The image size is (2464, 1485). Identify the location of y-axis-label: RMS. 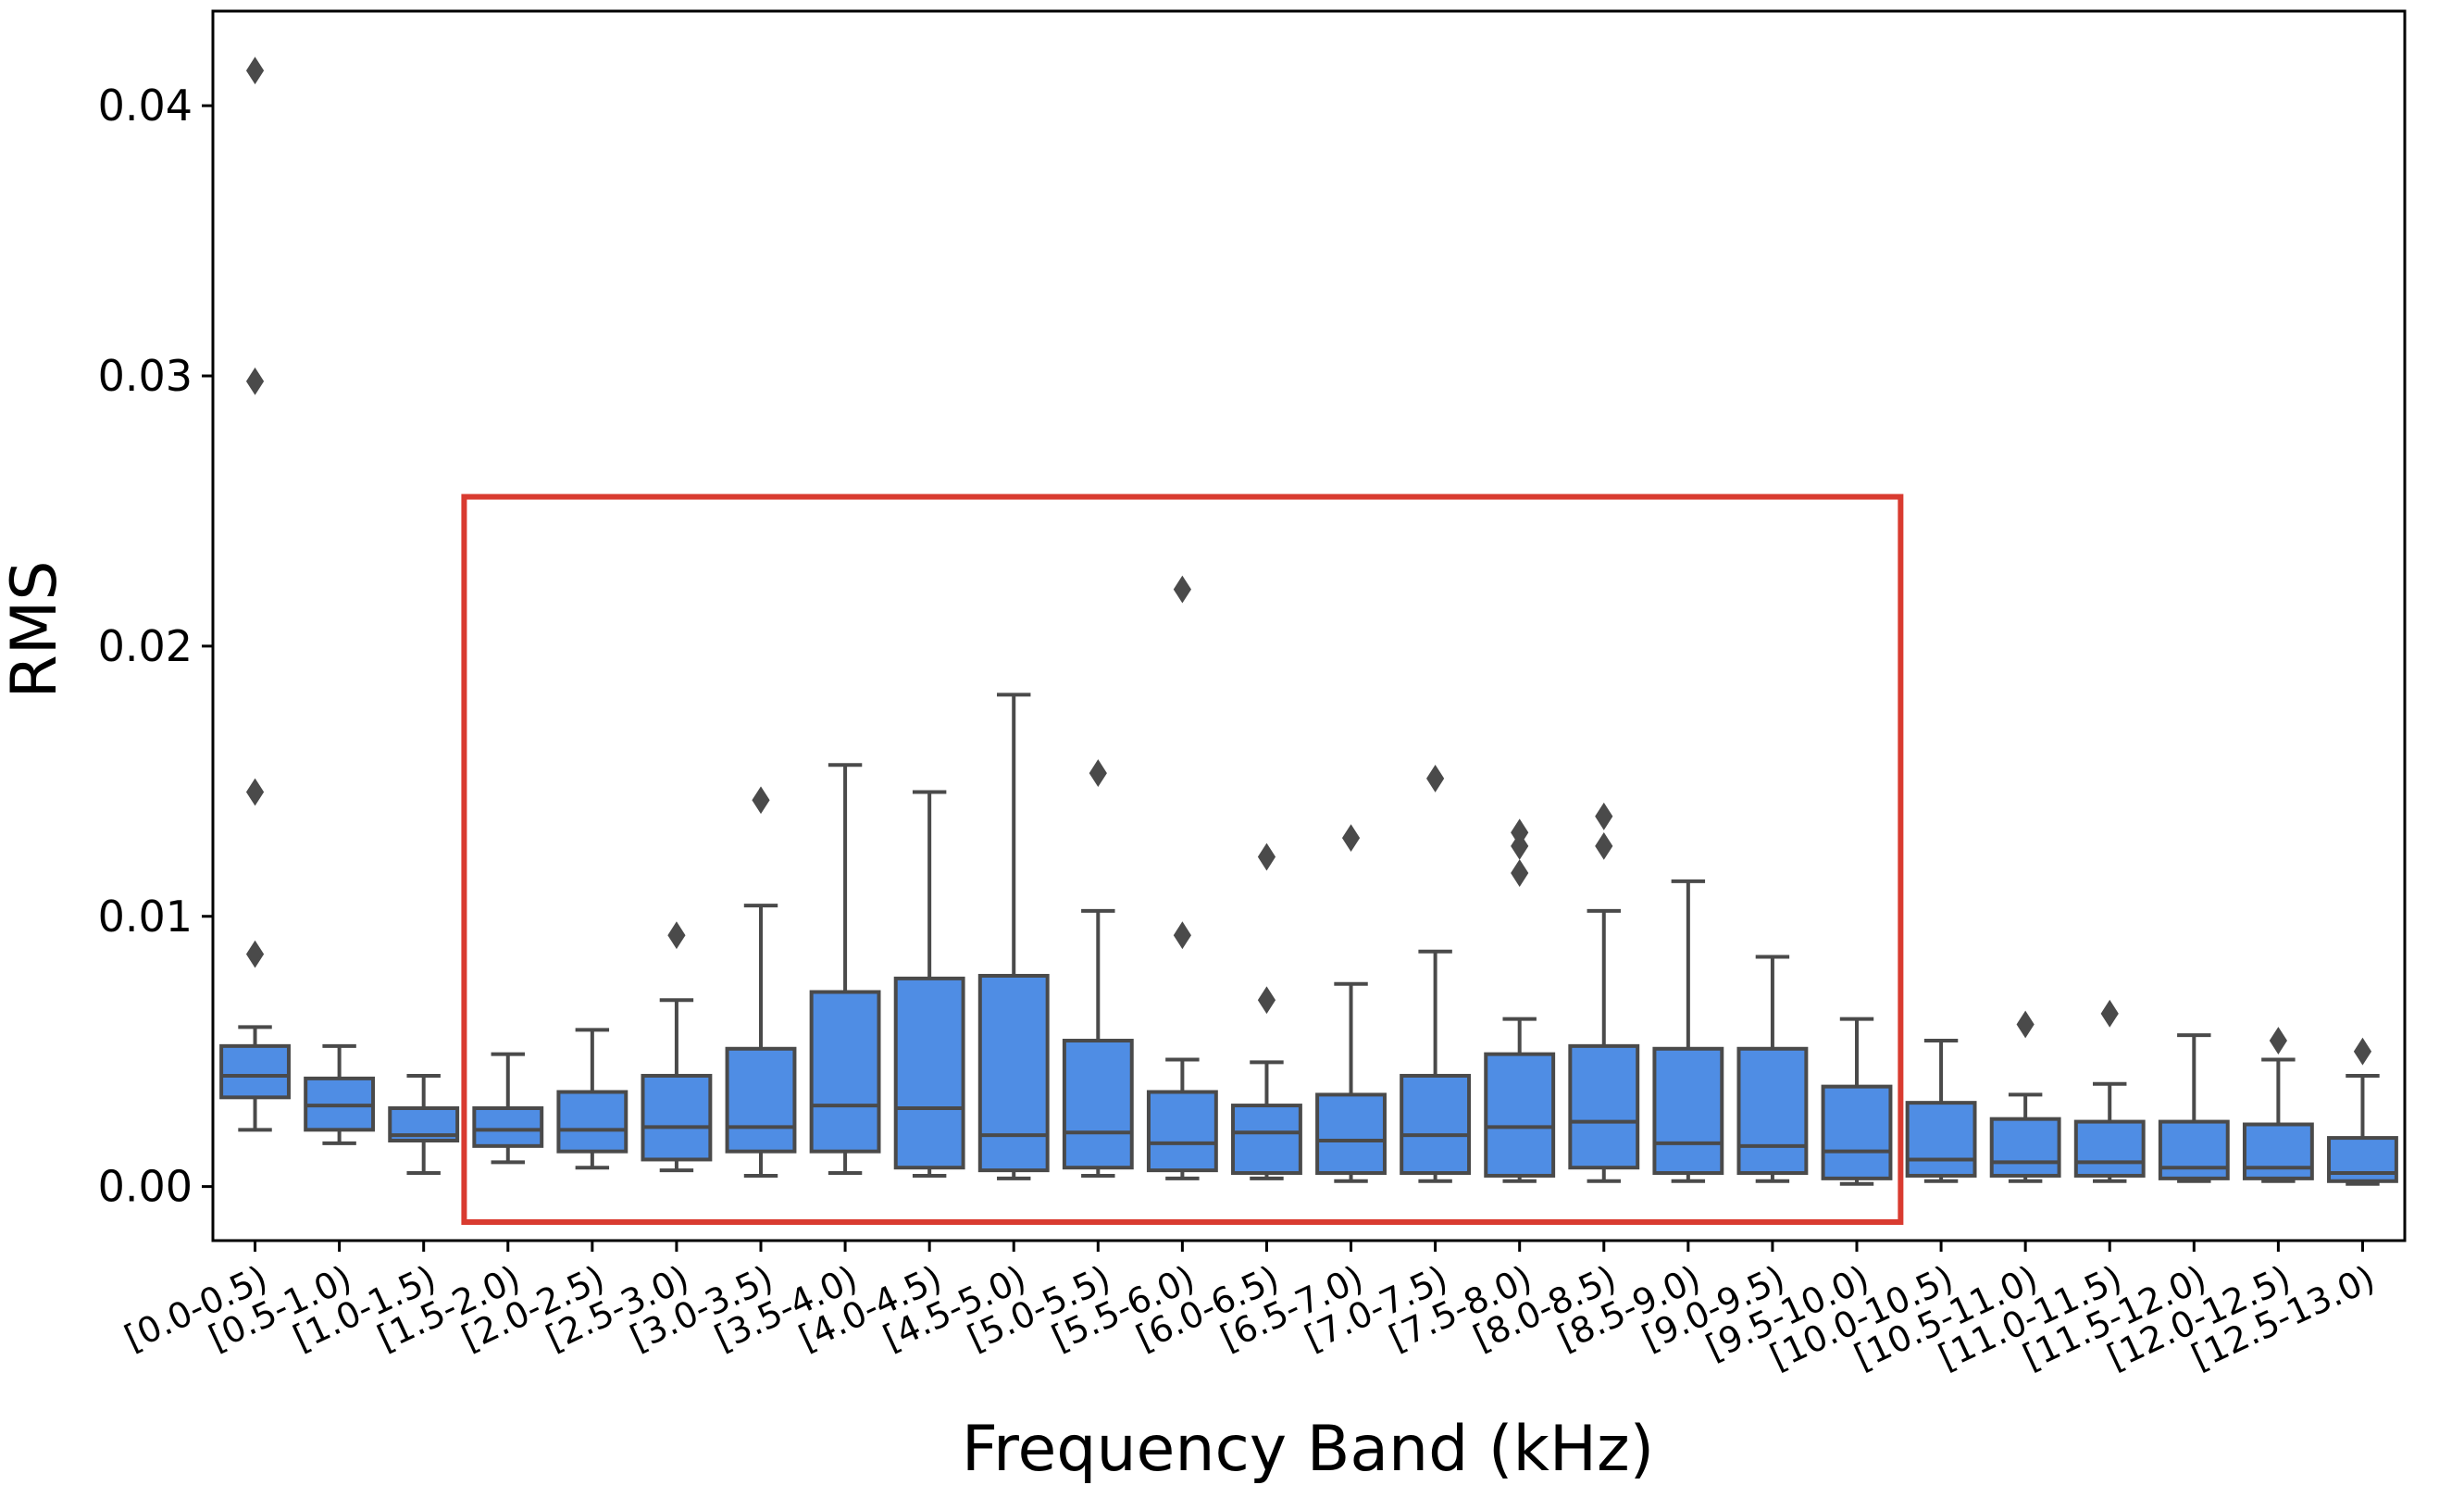
(35, 629).